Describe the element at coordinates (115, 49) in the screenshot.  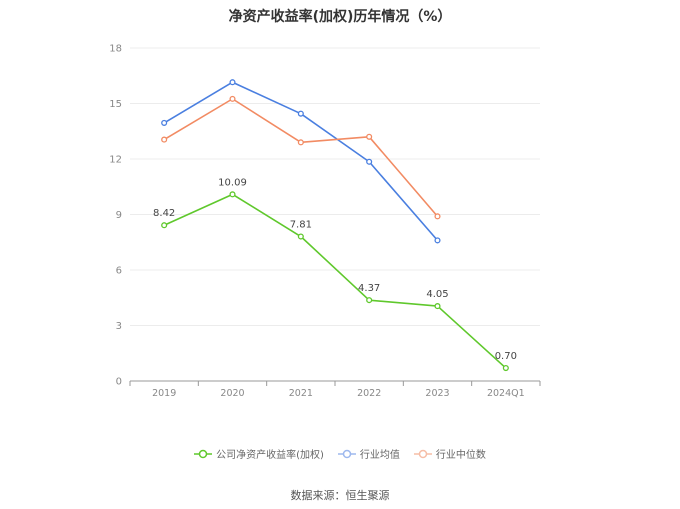
I see `y-tick-label: 18` at that location.